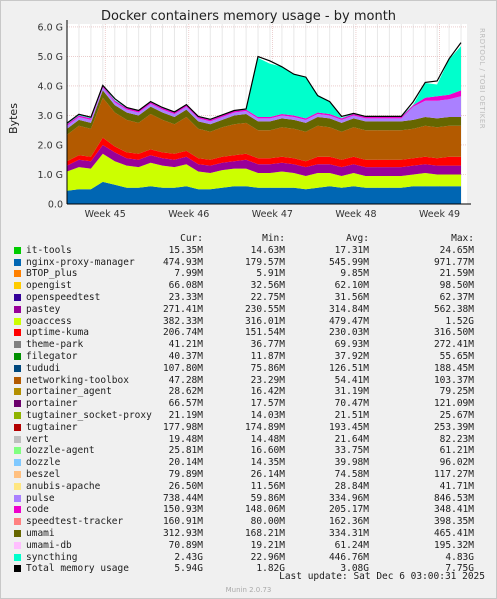 The height and width of the screenshot is (599, 497). What do you see at coordinates (272, 214) in the screenshot?
I see `x-tick-labels: Week 45 Week 46 Week 47 Week 48 Week 49` at bounding box center [272, 214].